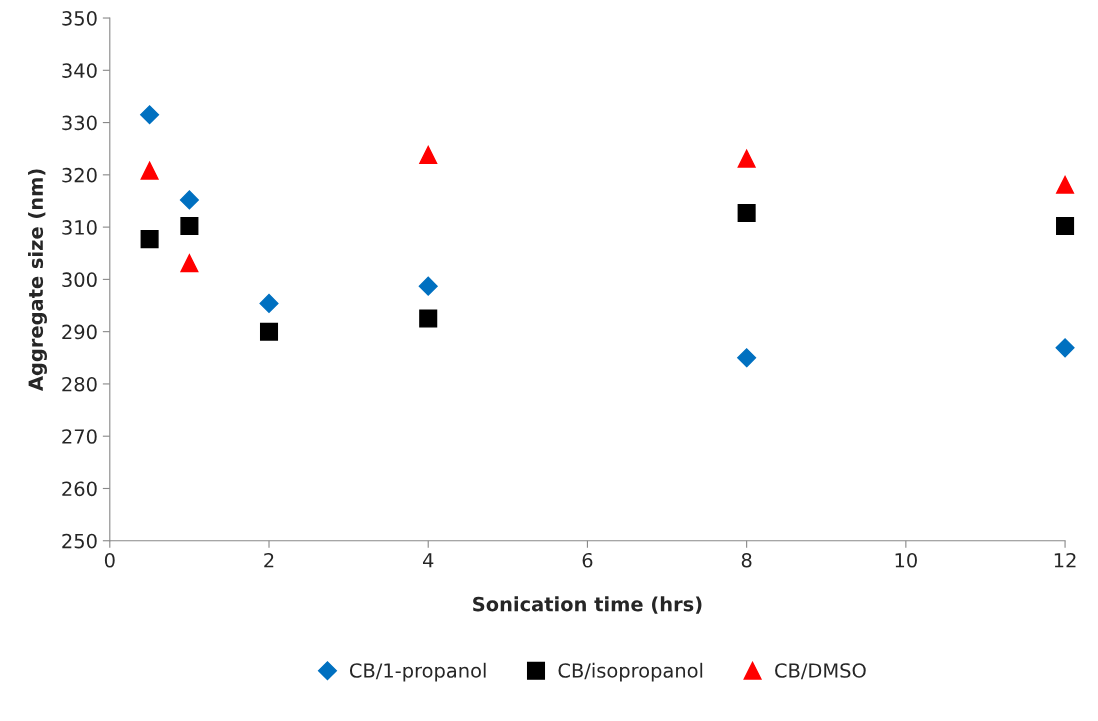  What do you see at coordinates (79, 175) in the screenshot?
I see `y-tick-label: 320` at bounding box center [79, 175].